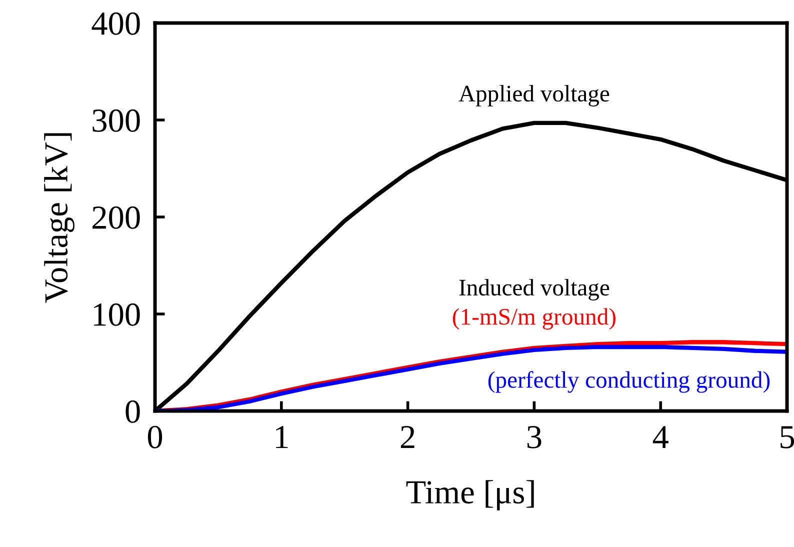  I want to click on y-tick-label: 400, so click(116, 23).